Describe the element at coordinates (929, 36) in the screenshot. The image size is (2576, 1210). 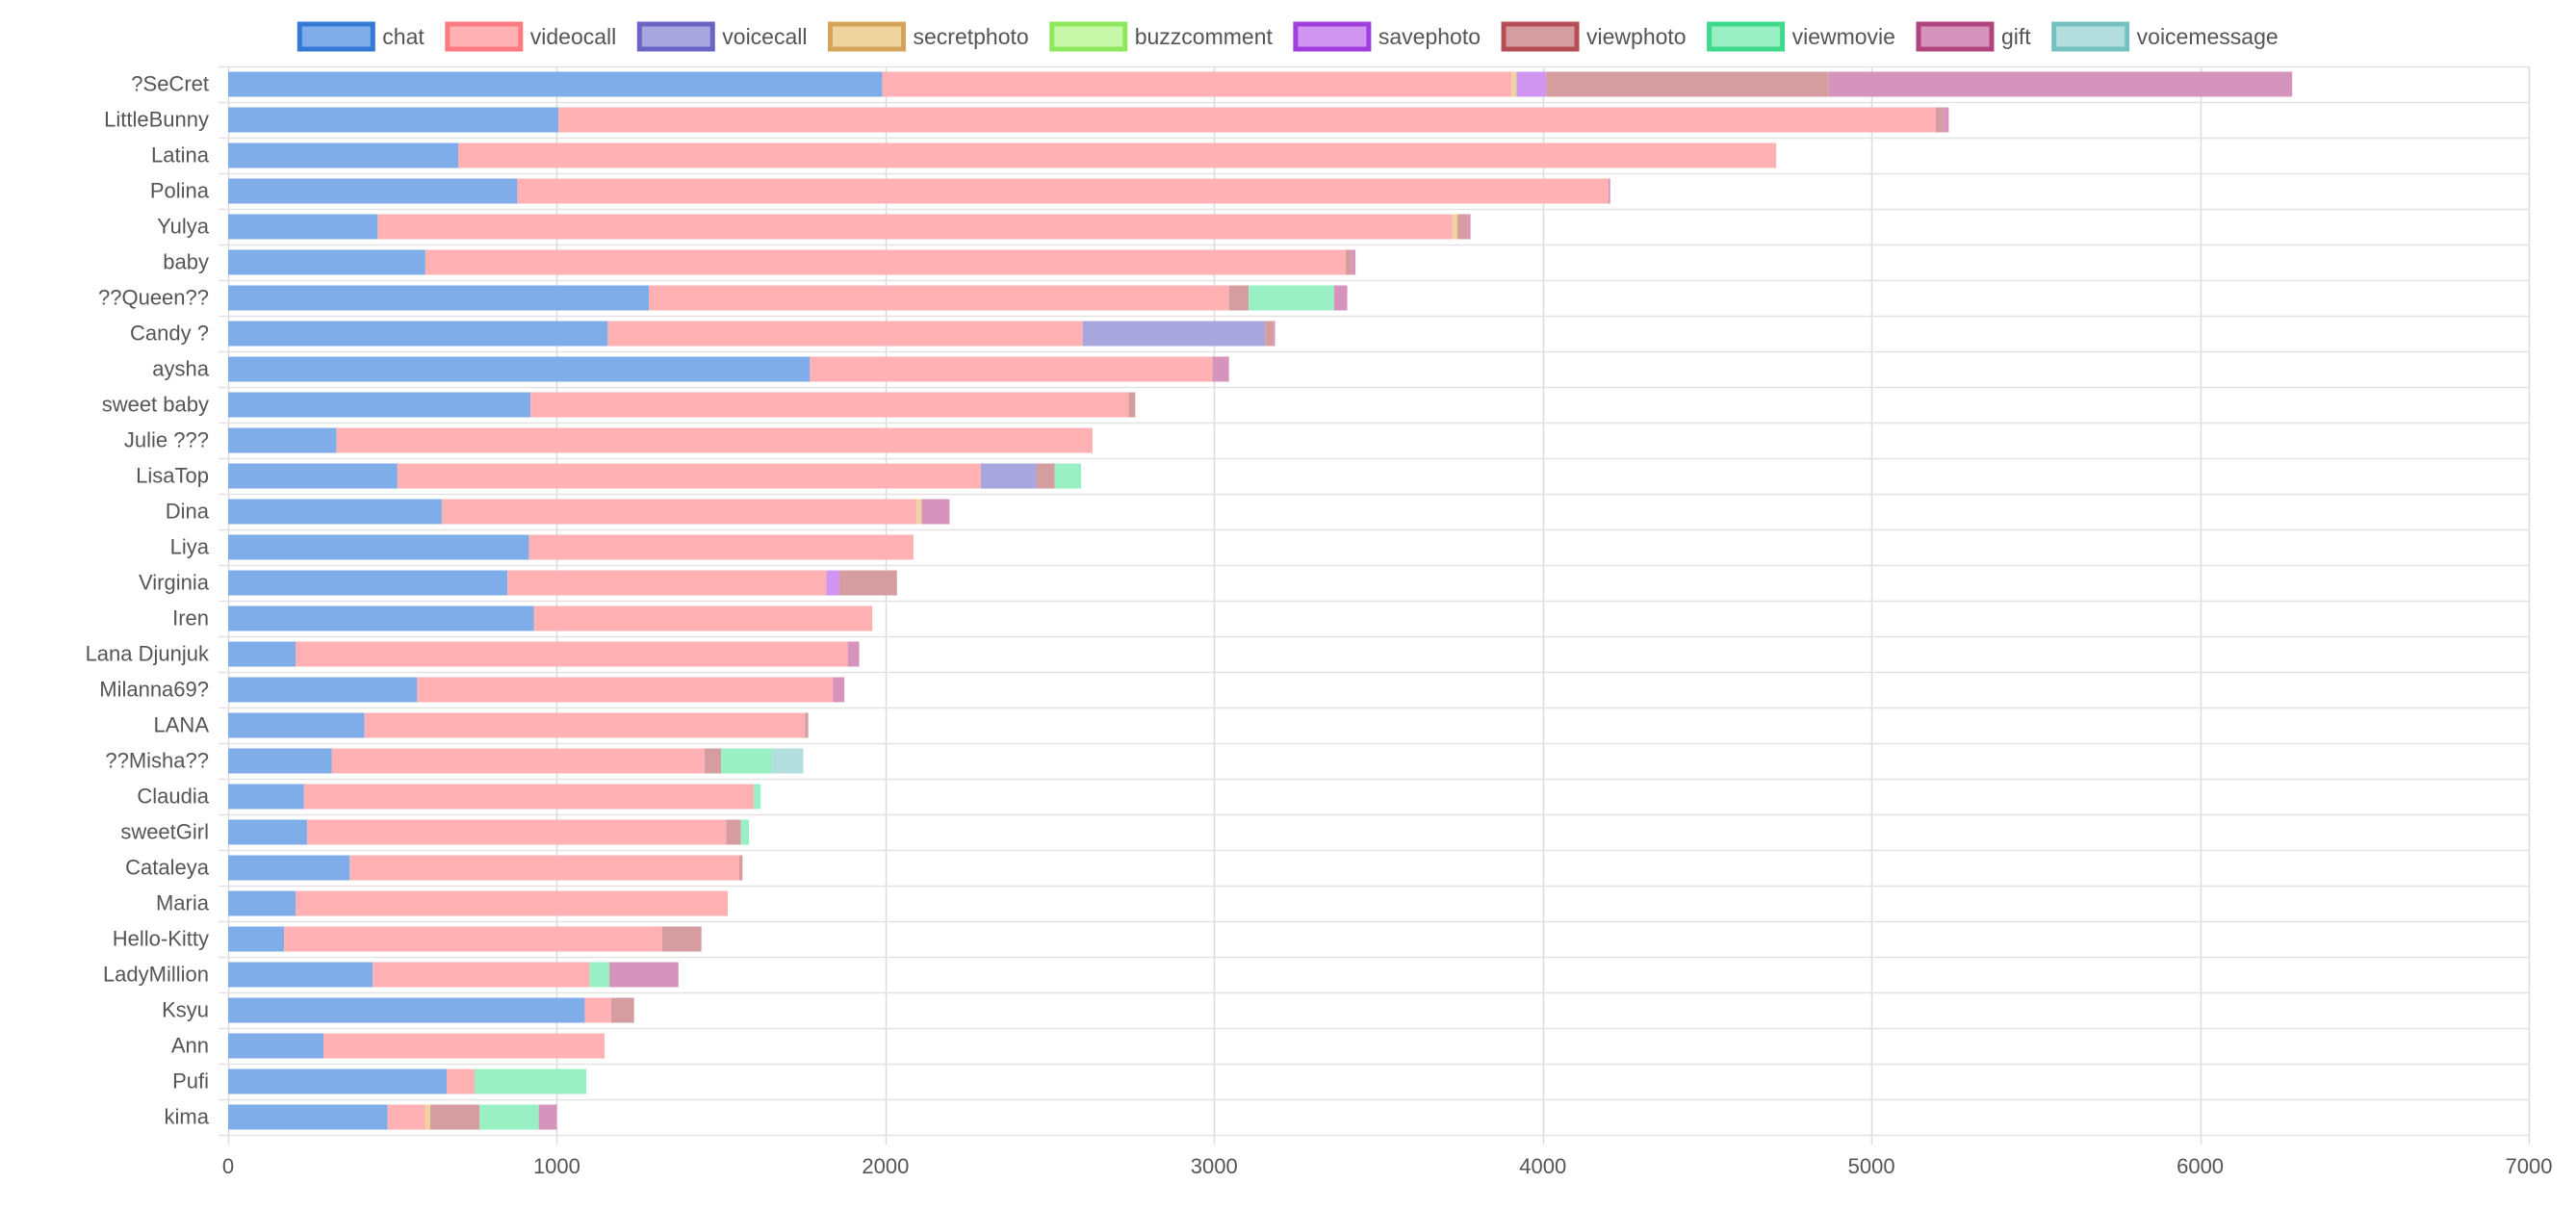
I see `legend-item-secretphoto: secretphoto` at that location.